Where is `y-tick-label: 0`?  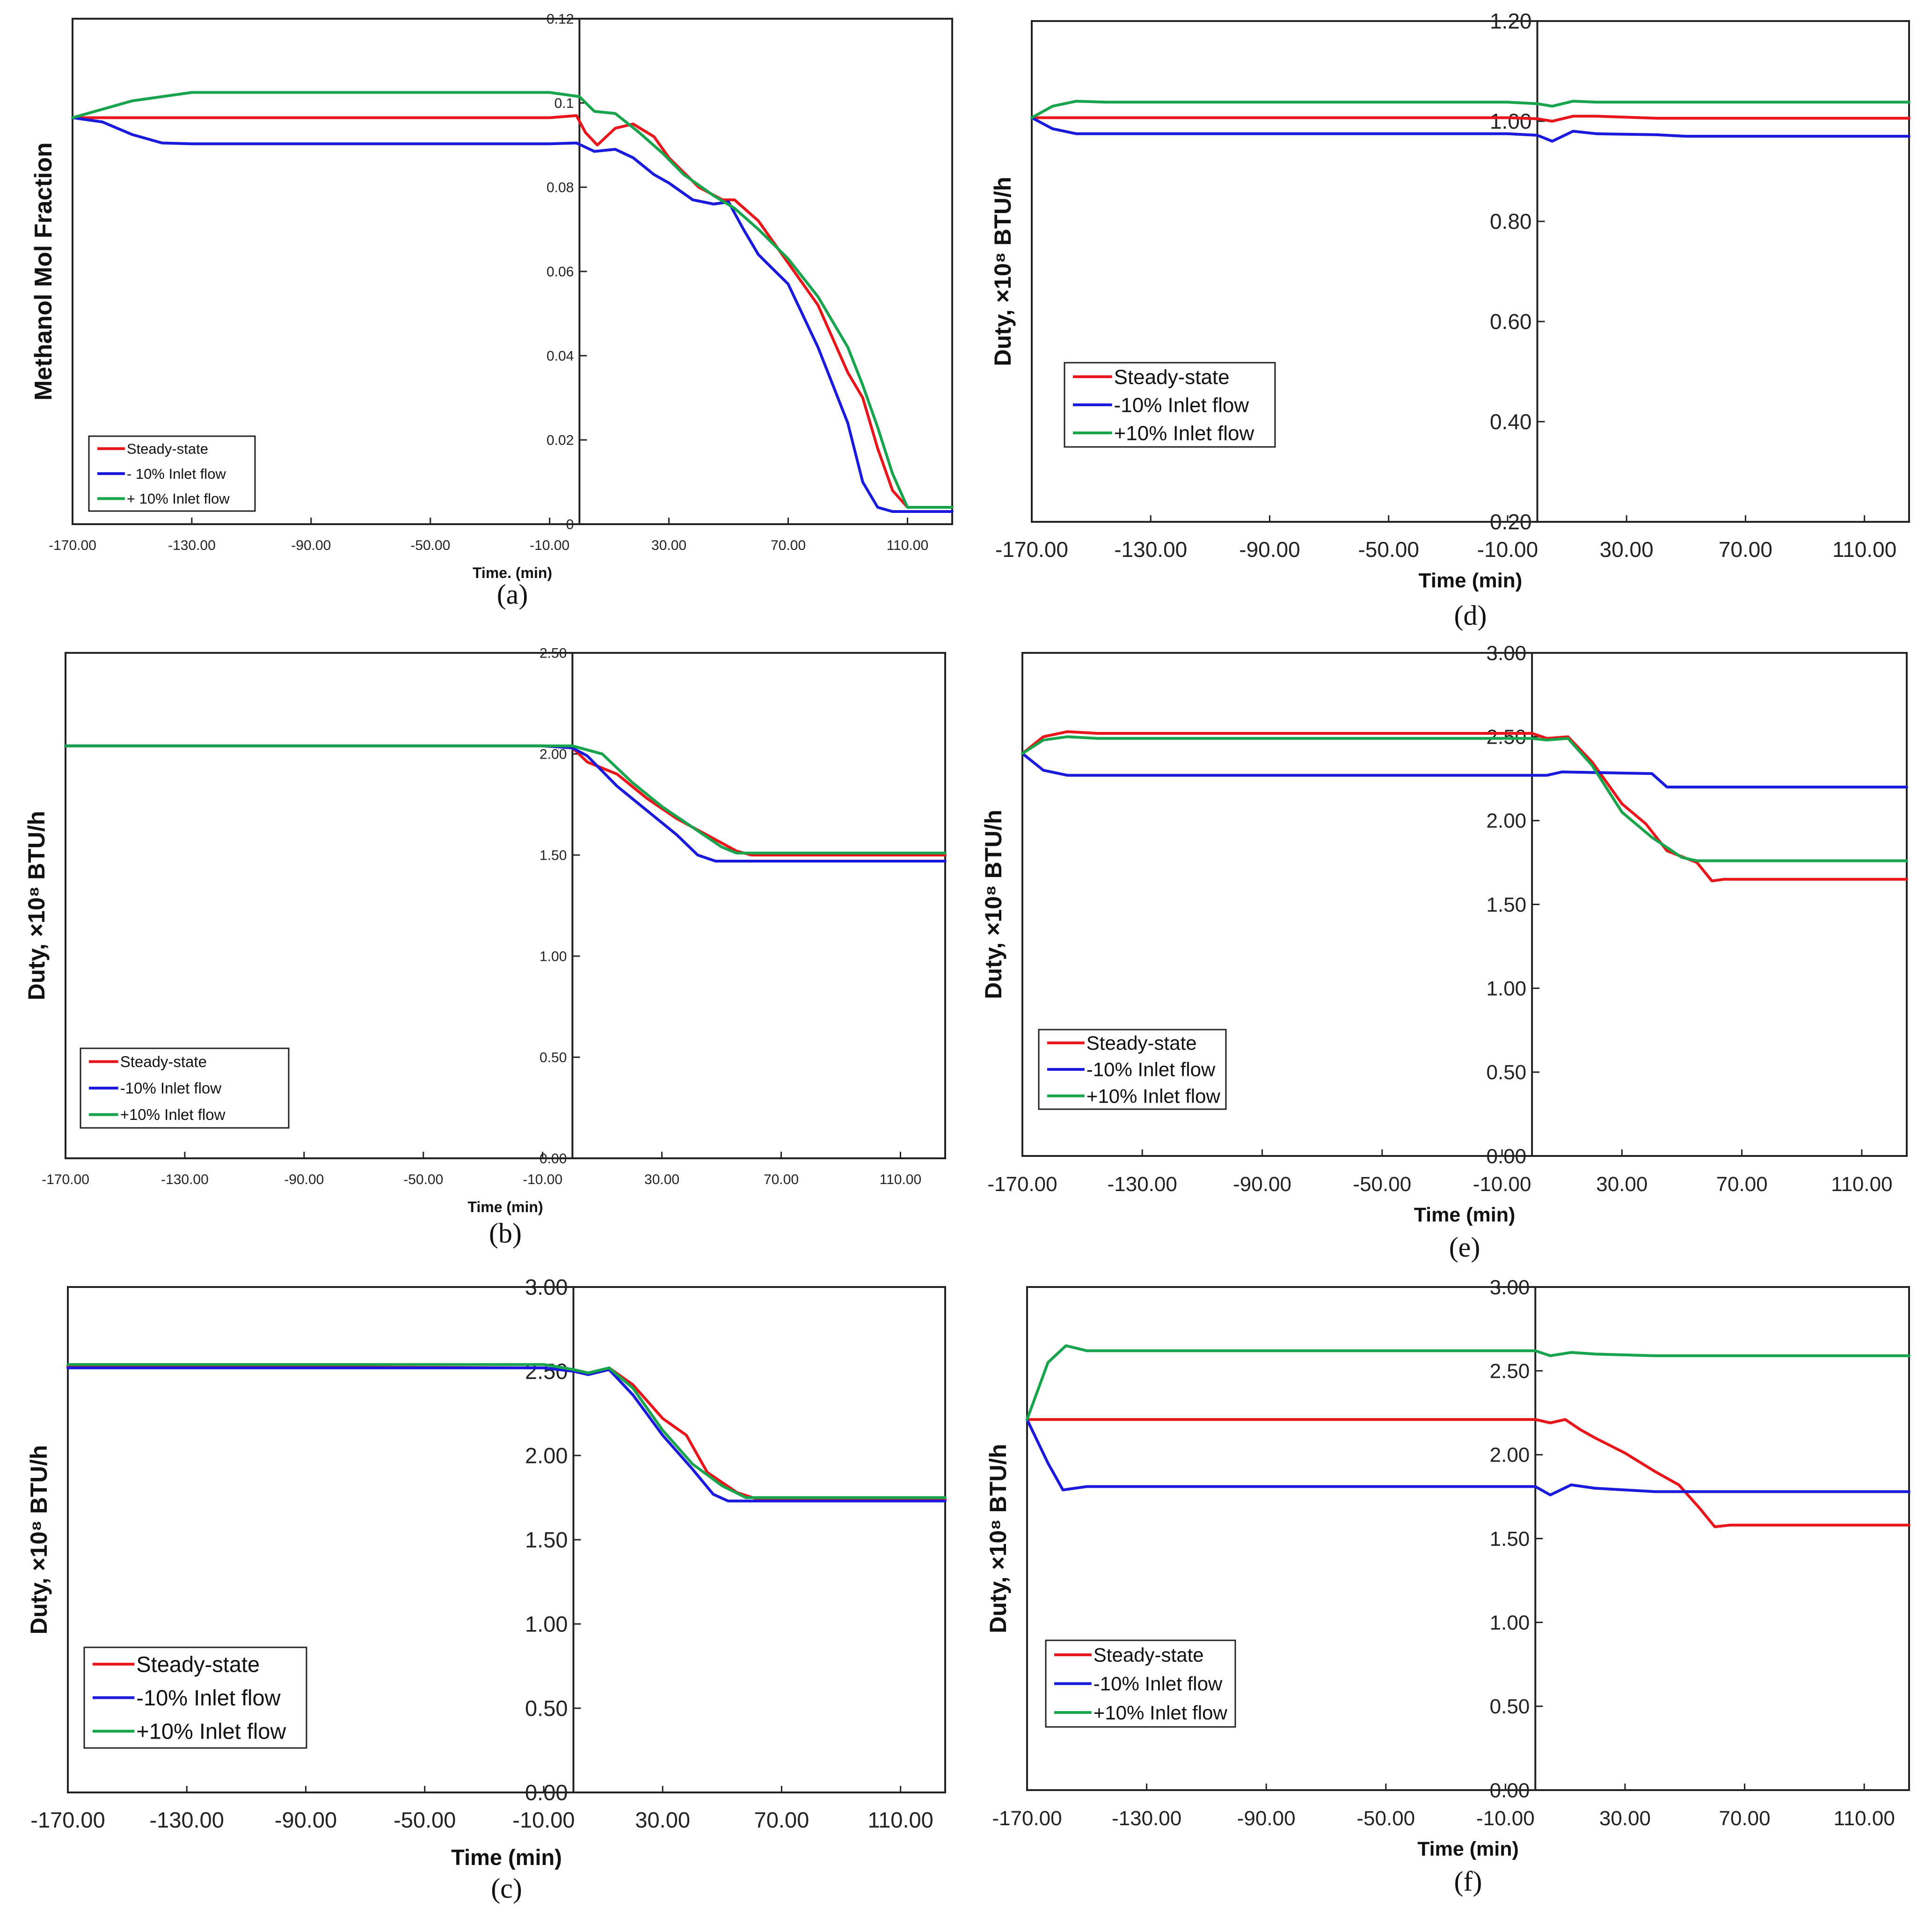
y-tick-label: 0 is located at coordinates (570, 525).